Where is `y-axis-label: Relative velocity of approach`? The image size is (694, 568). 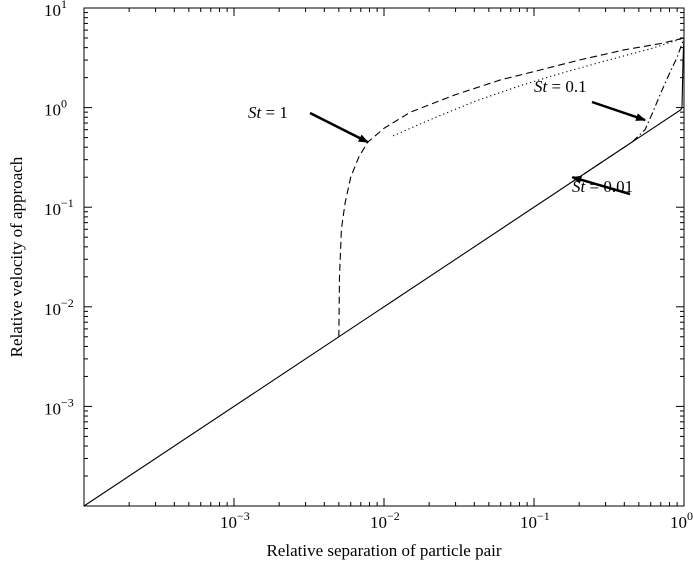 y-axis-label: Relative velocity of approach is located at coordinates (16, 256).